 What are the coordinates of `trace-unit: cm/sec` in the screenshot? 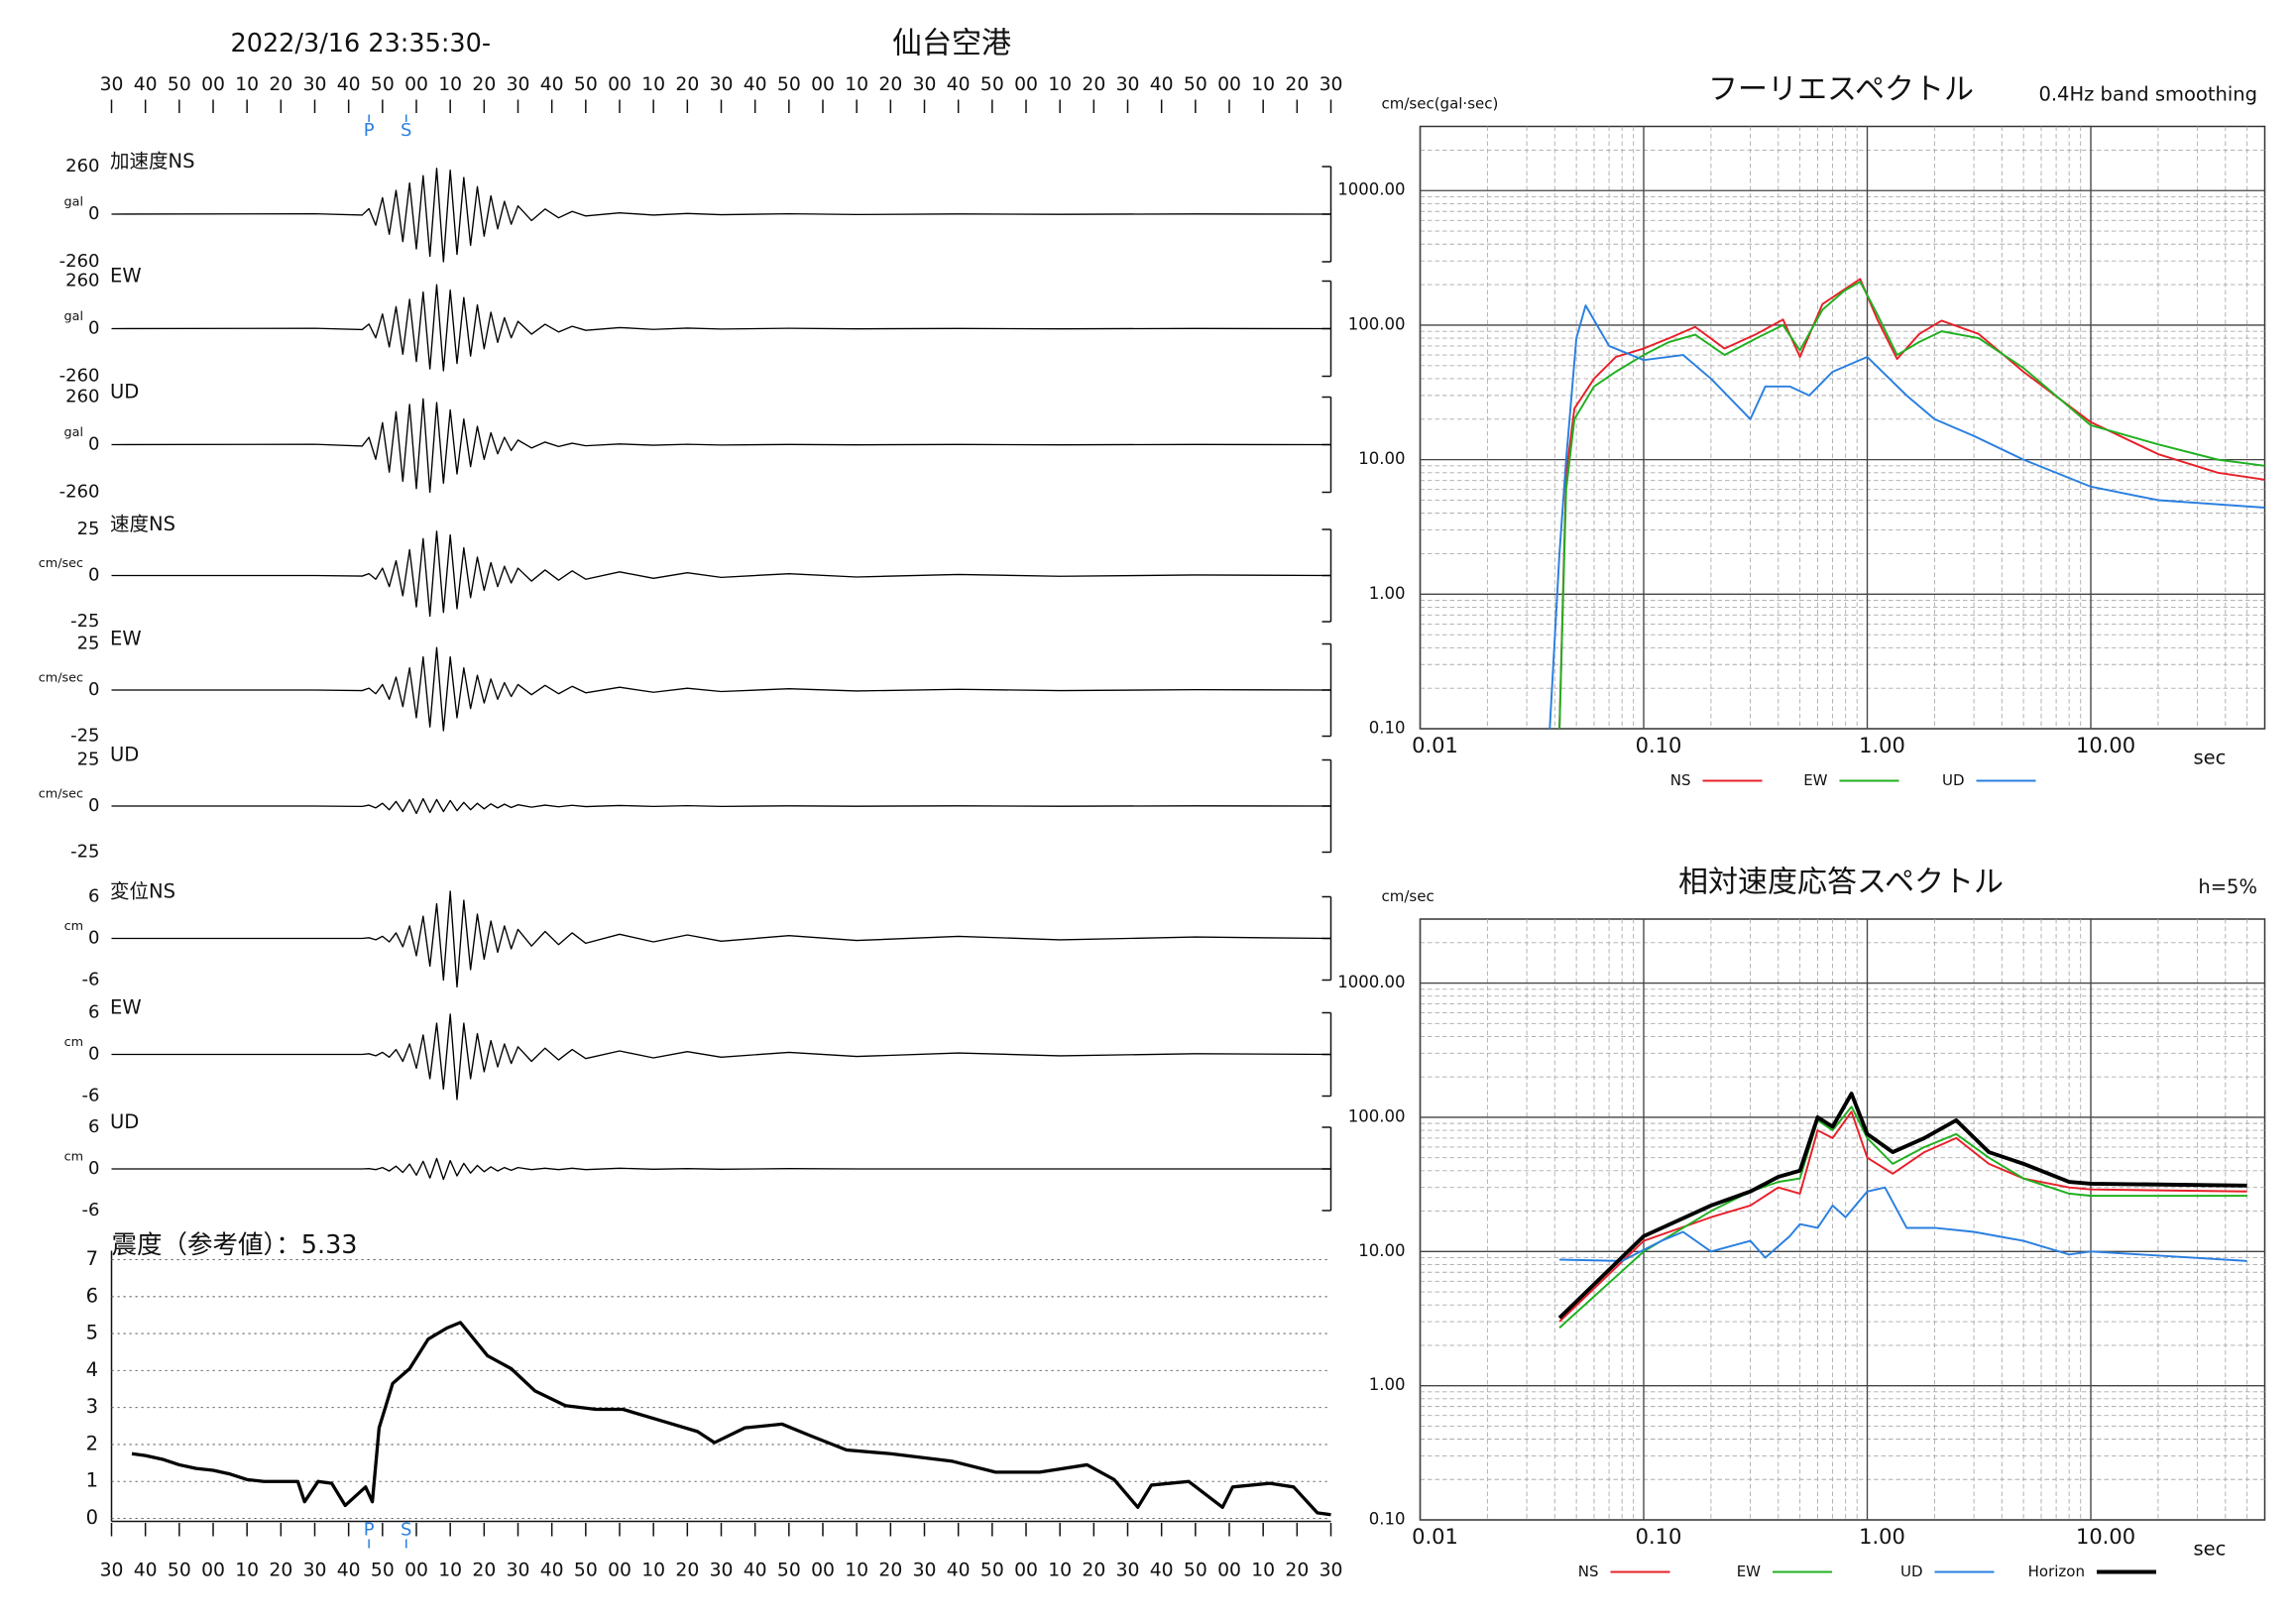 It's located at (61, 794).